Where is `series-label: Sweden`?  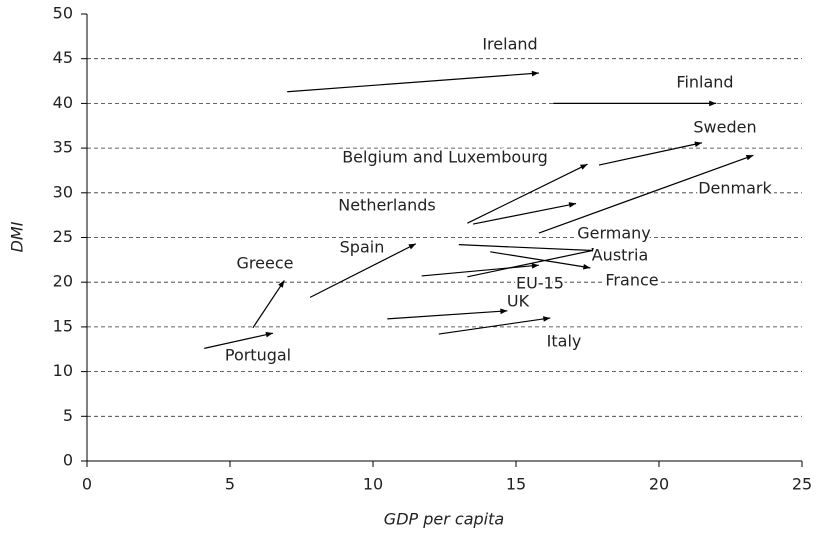
series-label: Sweden is located at coordinates (724, 127).